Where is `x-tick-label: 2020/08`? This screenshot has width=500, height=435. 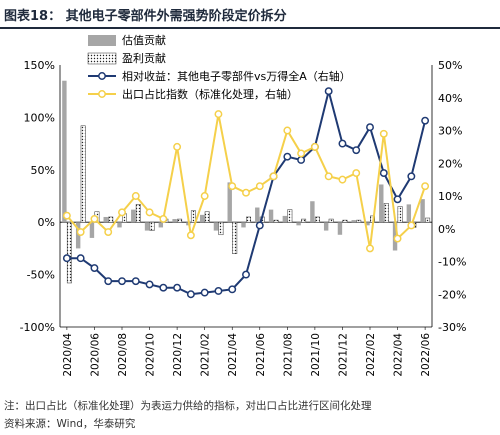 x-tick-label: 2020/08 is located at coordinates (123, 355).